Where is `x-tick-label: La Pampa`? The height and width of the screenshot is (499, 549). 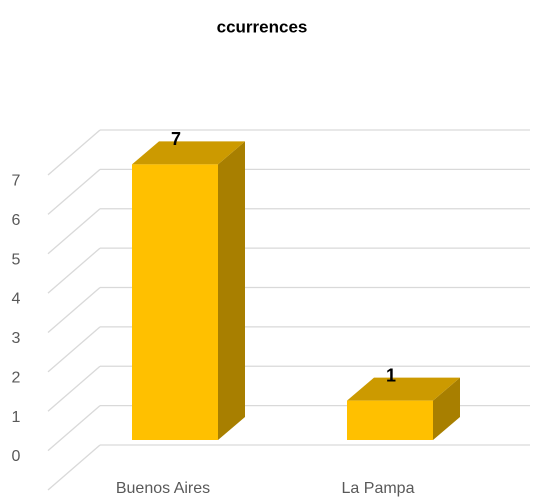
x-tick-label: La Pampa is located at coordinates (378, 488).